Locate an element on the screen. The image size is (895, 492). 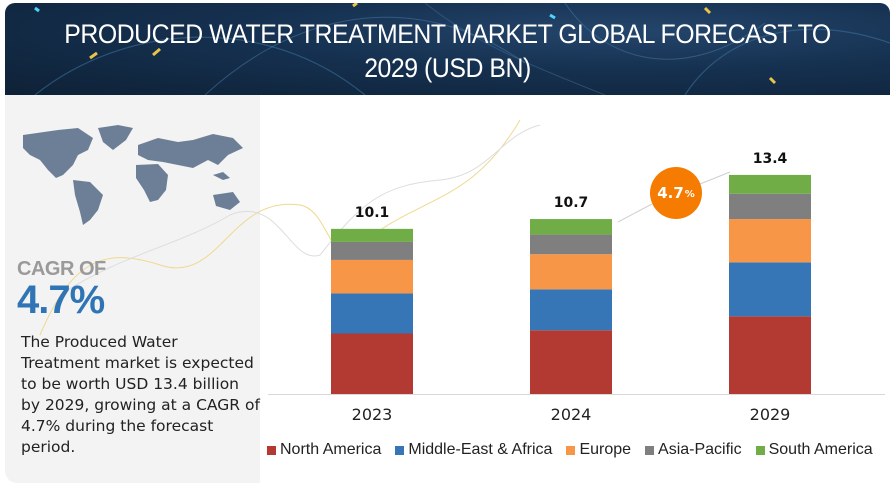
x-tick-label-2029: 2029 is located at coordinates (770, 414).